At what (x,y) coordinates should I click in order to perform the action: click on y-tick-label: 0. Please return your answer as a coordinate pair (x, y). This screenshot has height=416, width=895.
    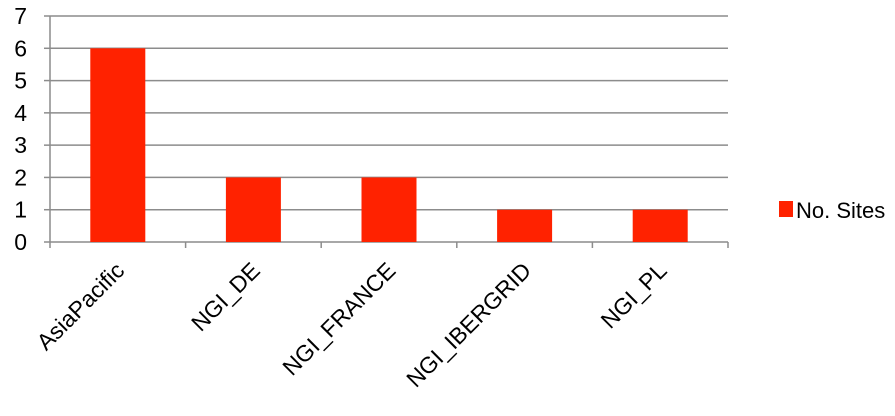
    Looking at the image, I should click on (20, 242).